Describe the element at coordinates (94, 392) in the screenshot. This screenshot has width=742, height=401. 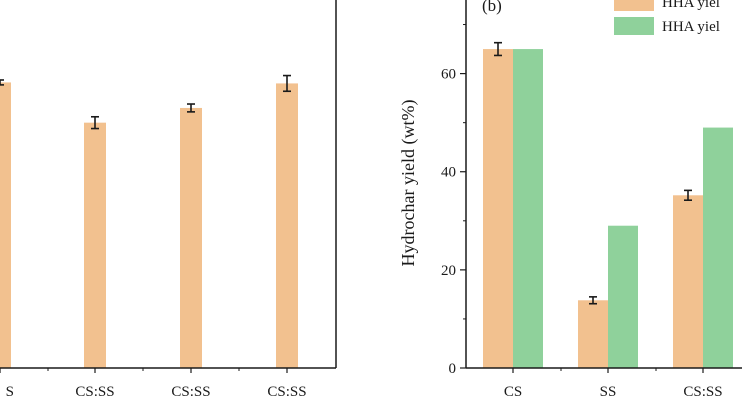
I see `left-x-tick-label-1: CS:SS` at that location.